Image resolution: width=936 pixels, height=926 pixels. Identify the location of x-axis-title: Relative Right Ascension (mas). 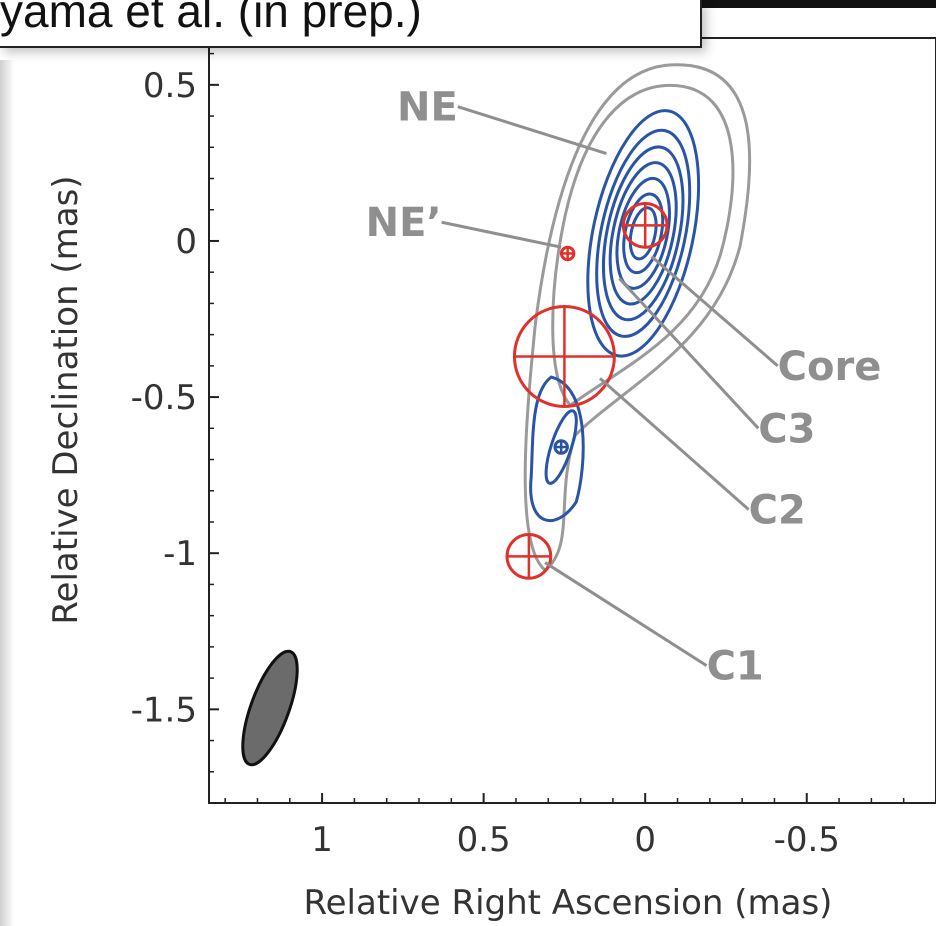
(568, 903).